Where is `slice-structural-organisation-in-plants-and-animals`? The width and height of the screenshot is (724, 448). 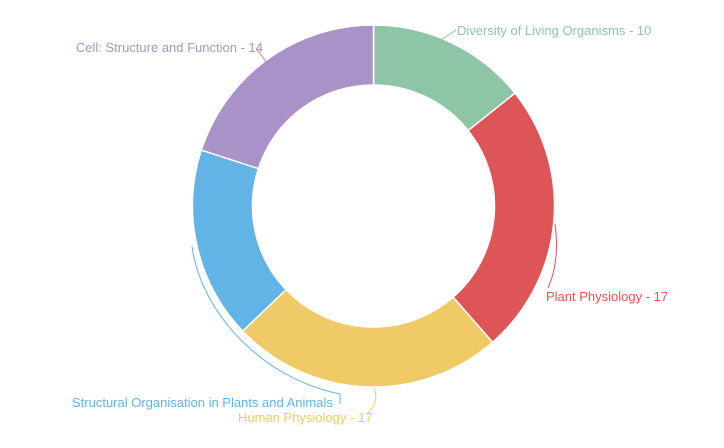 slice-structural-organisation-in-plants-and-animals is located at coordinates (239, 241).